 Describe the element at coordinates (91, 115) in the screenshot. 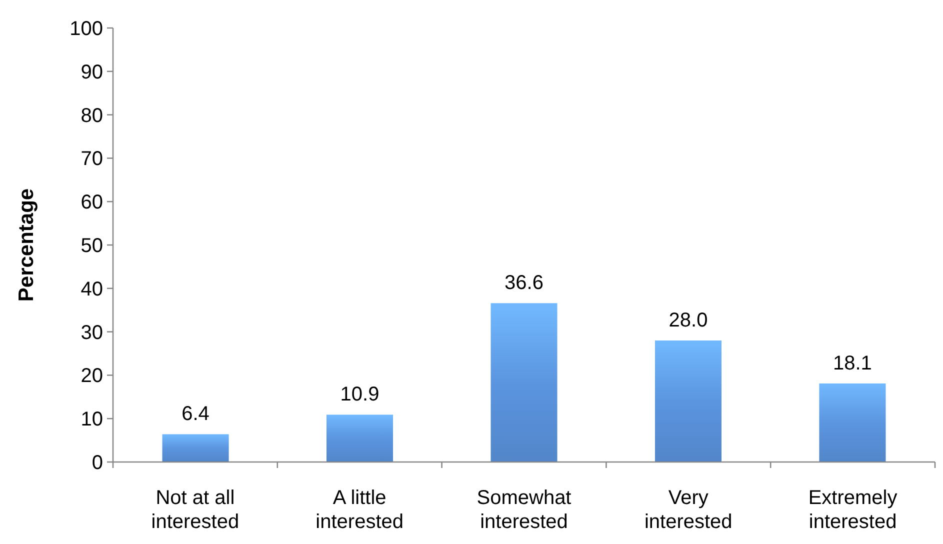

I see `y-tick-label: 80` at that location.